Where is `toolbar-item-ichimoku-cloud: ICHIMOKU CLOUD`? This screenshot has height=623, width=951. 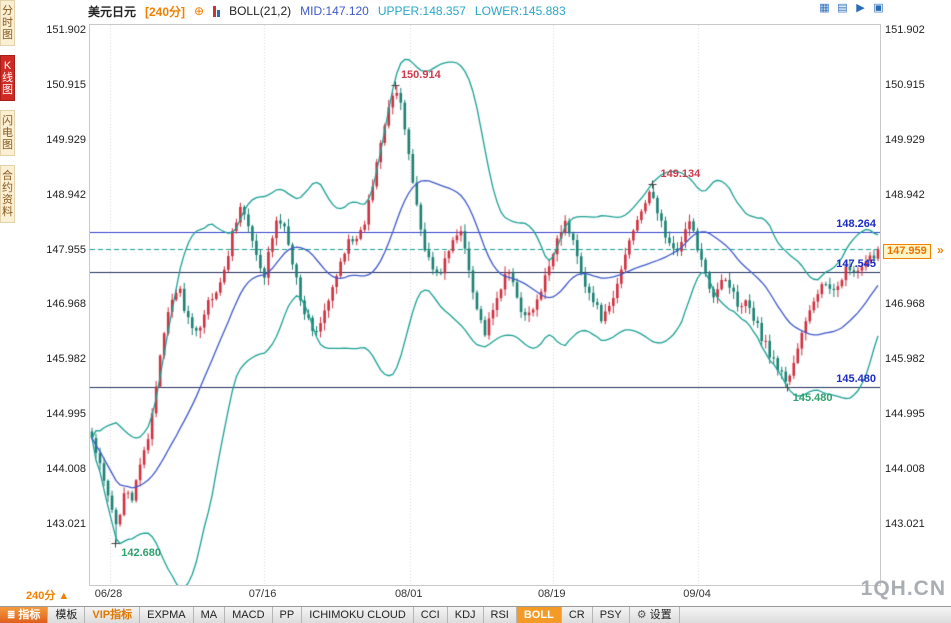 toolbar-item-ichimoku-cloud: ICHIMOKU CLOUD is located at coordinates (358, 615).